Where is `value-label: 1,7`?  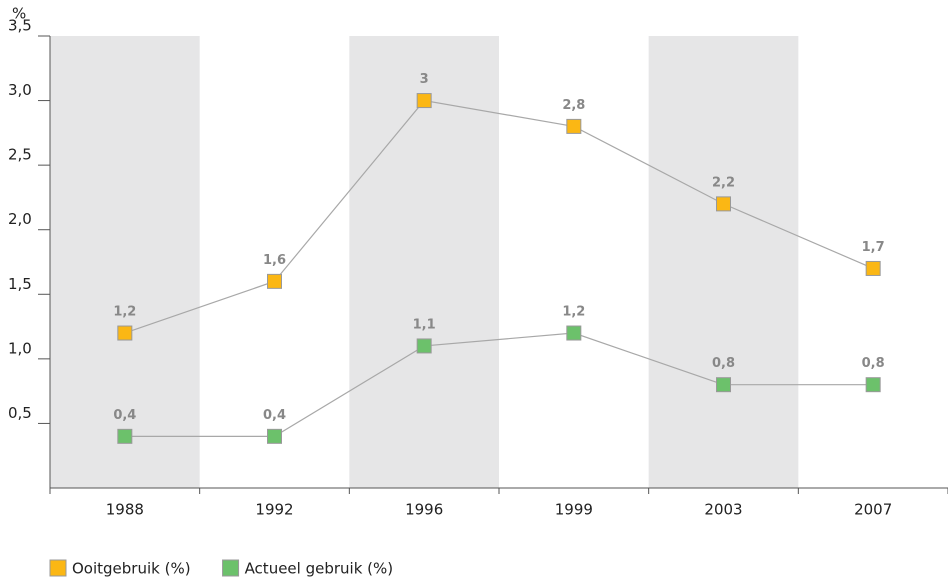
value-label: 1,7 is located at coordinates (873, 247).